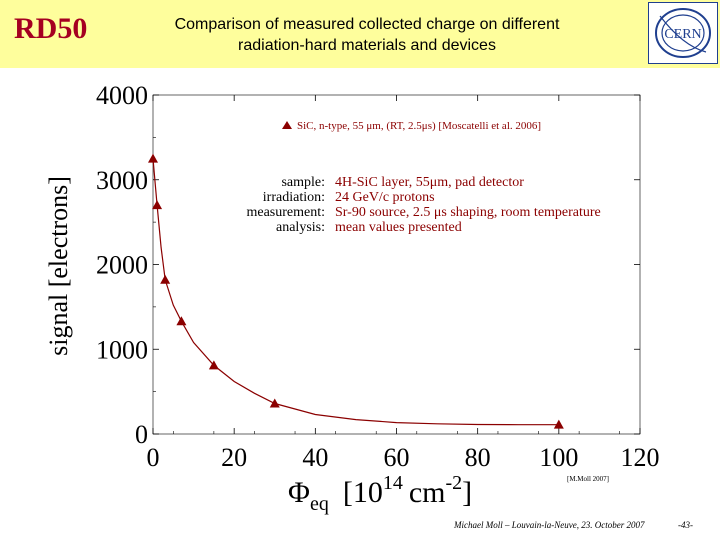  Describe the element at coordinates (315, 457) in the screenshot. I see `x-tick-label: 40` at that location.